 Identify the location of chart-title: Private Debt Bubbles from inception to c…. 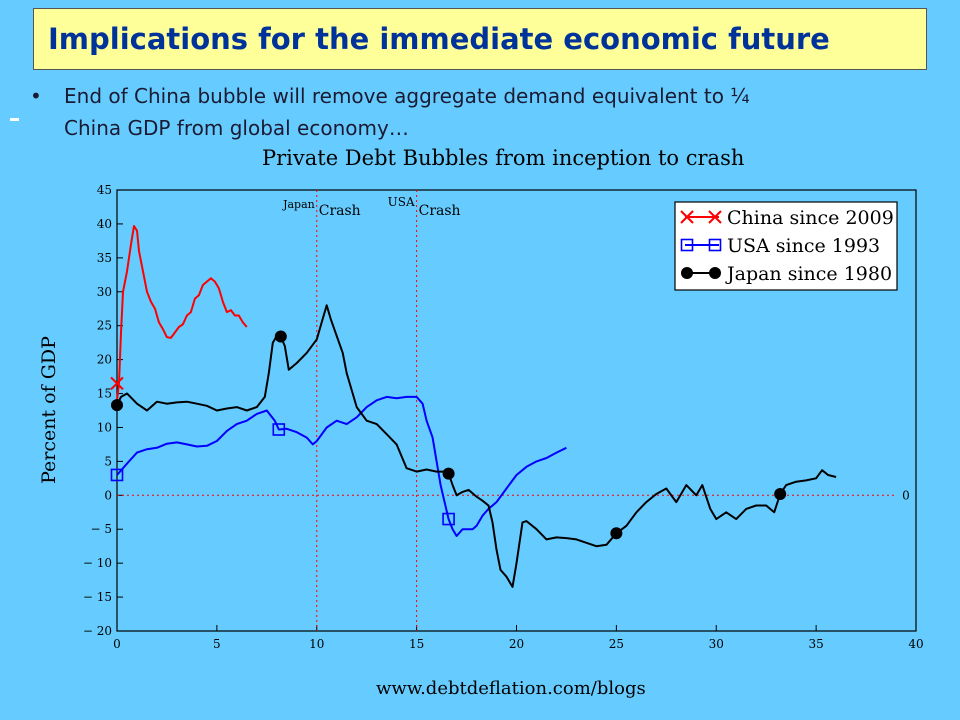
(503, 158).